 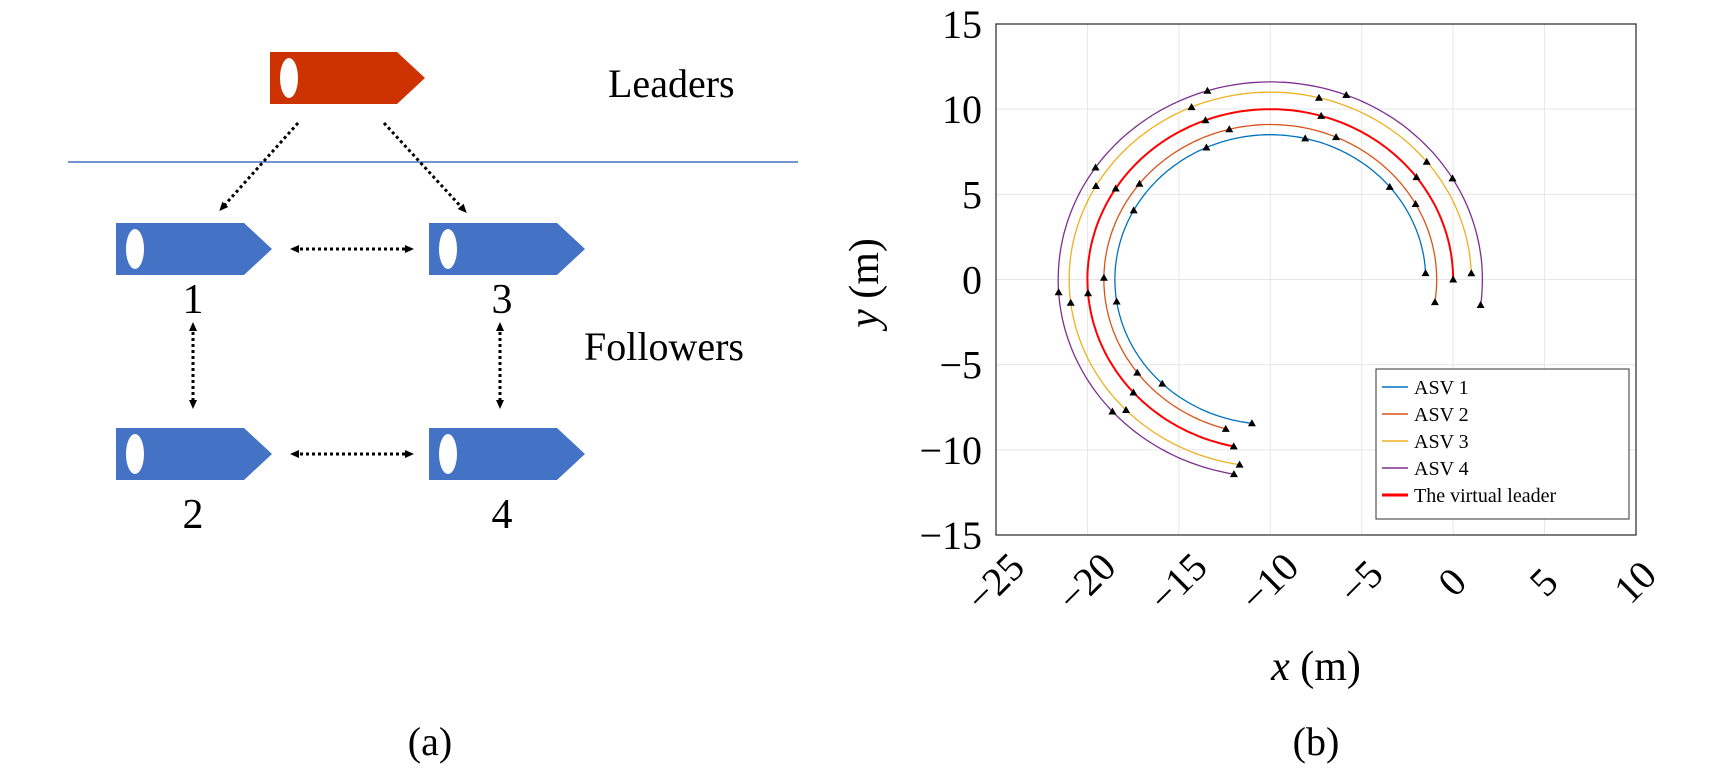 I want to click on follower-2-number: 2, so click(x=193, y=515).